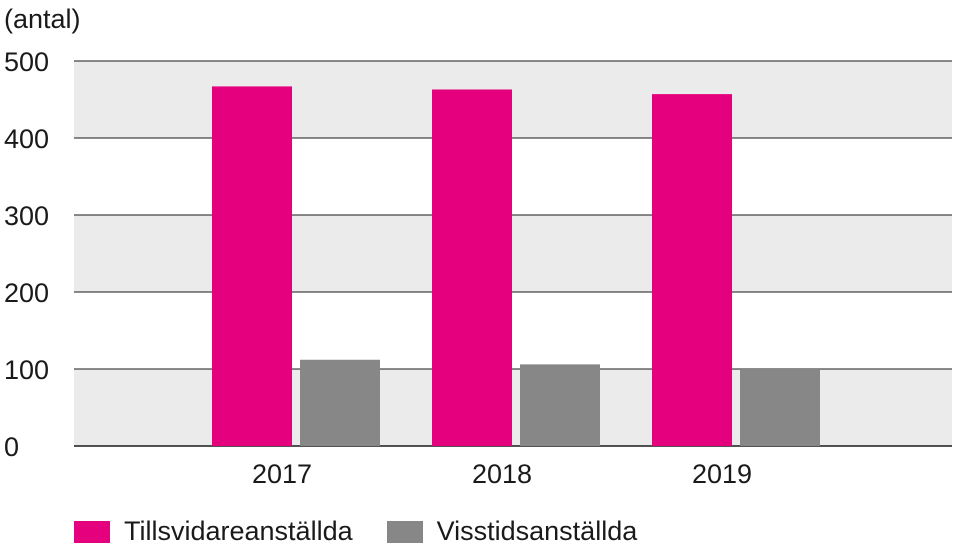 Image resolution: width=956 pixels, height=557 pixels. Describe the element at coordinates (472, 268) in the screenshot. I see `bar-tillsvidare-2018` at that location.